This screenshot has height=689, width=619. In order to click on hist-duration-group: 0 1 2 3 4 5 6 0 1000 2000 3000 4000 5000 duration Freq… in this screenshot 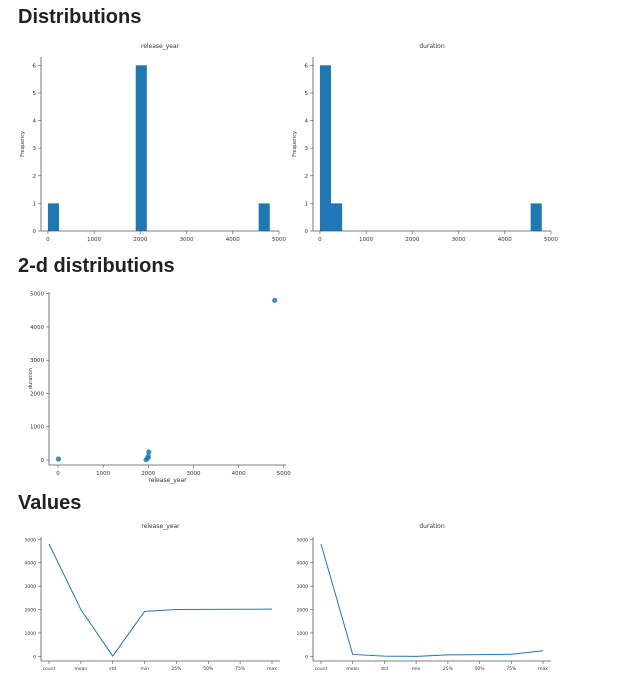, I will do `click(425, 143)`.